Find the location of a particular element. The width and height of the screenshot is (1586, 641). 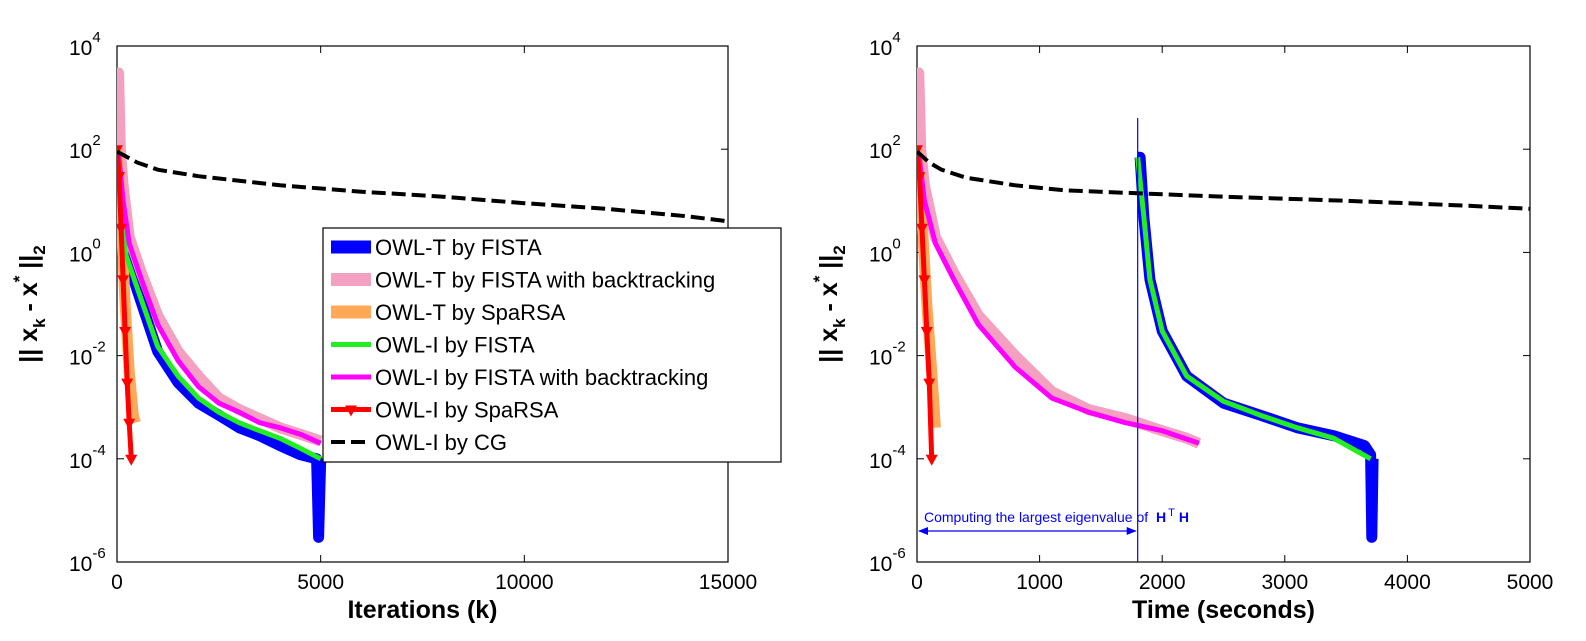

x-axis-label: Time (seconds) is located at coordinates (1223, 610).